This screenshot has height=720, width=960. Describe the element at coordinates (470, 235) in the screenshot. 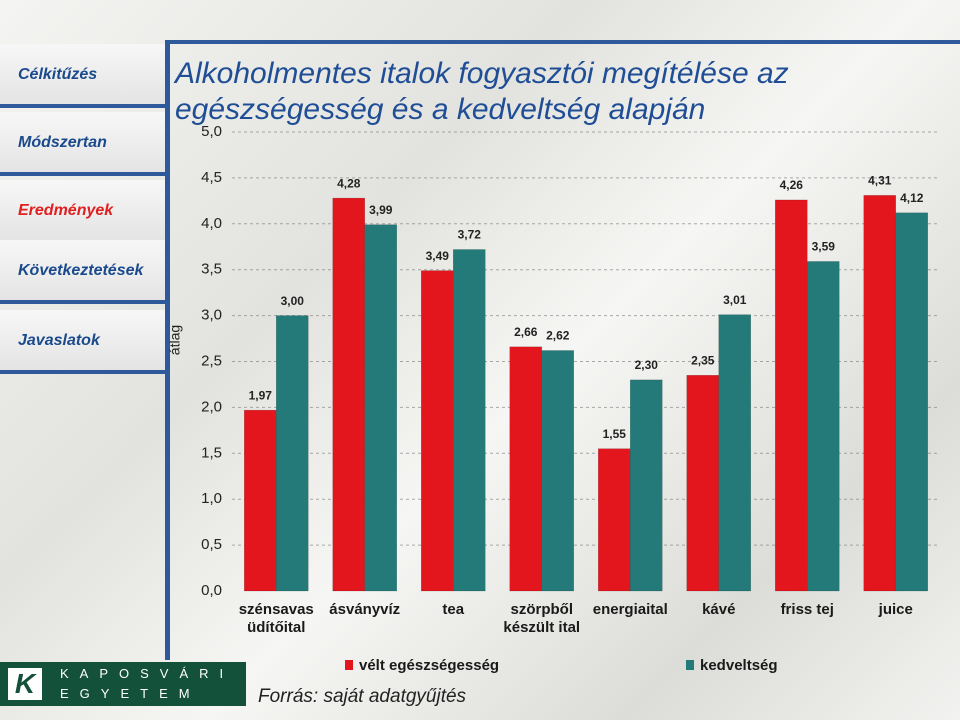

I see `value-label: 3,72` at that location.